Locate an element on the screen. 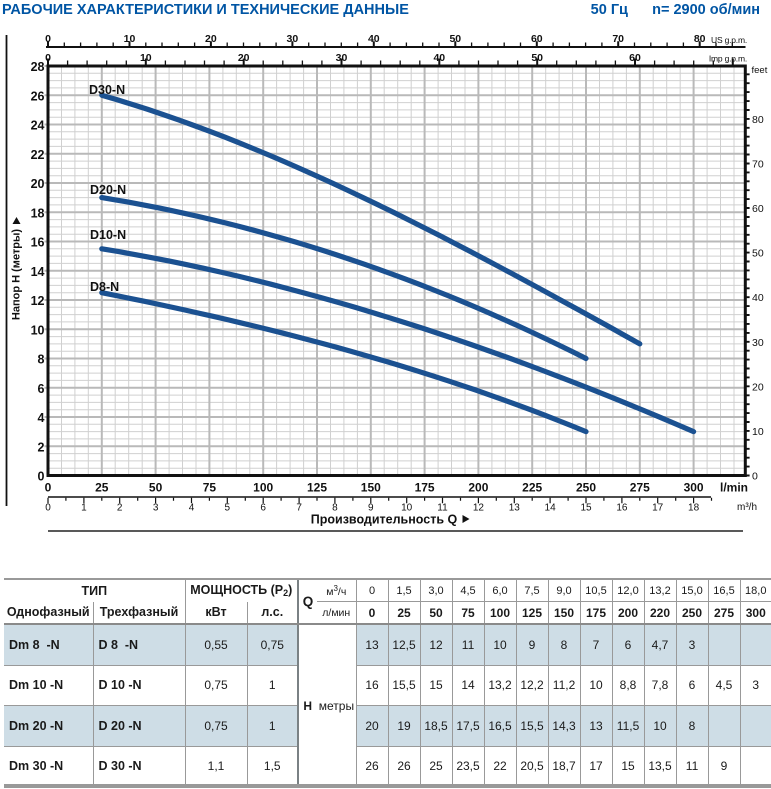  svg-text: US g.p.m. is located at coordinates (729, 40).